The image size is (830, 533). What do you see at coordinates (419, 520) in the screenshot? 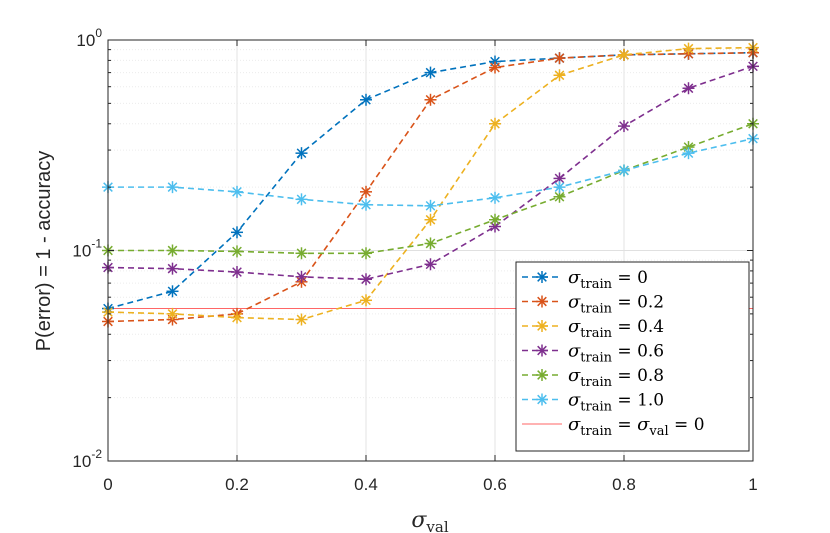
I see `x-axis-label-sigma: σ` at bounding box center [419, 520].